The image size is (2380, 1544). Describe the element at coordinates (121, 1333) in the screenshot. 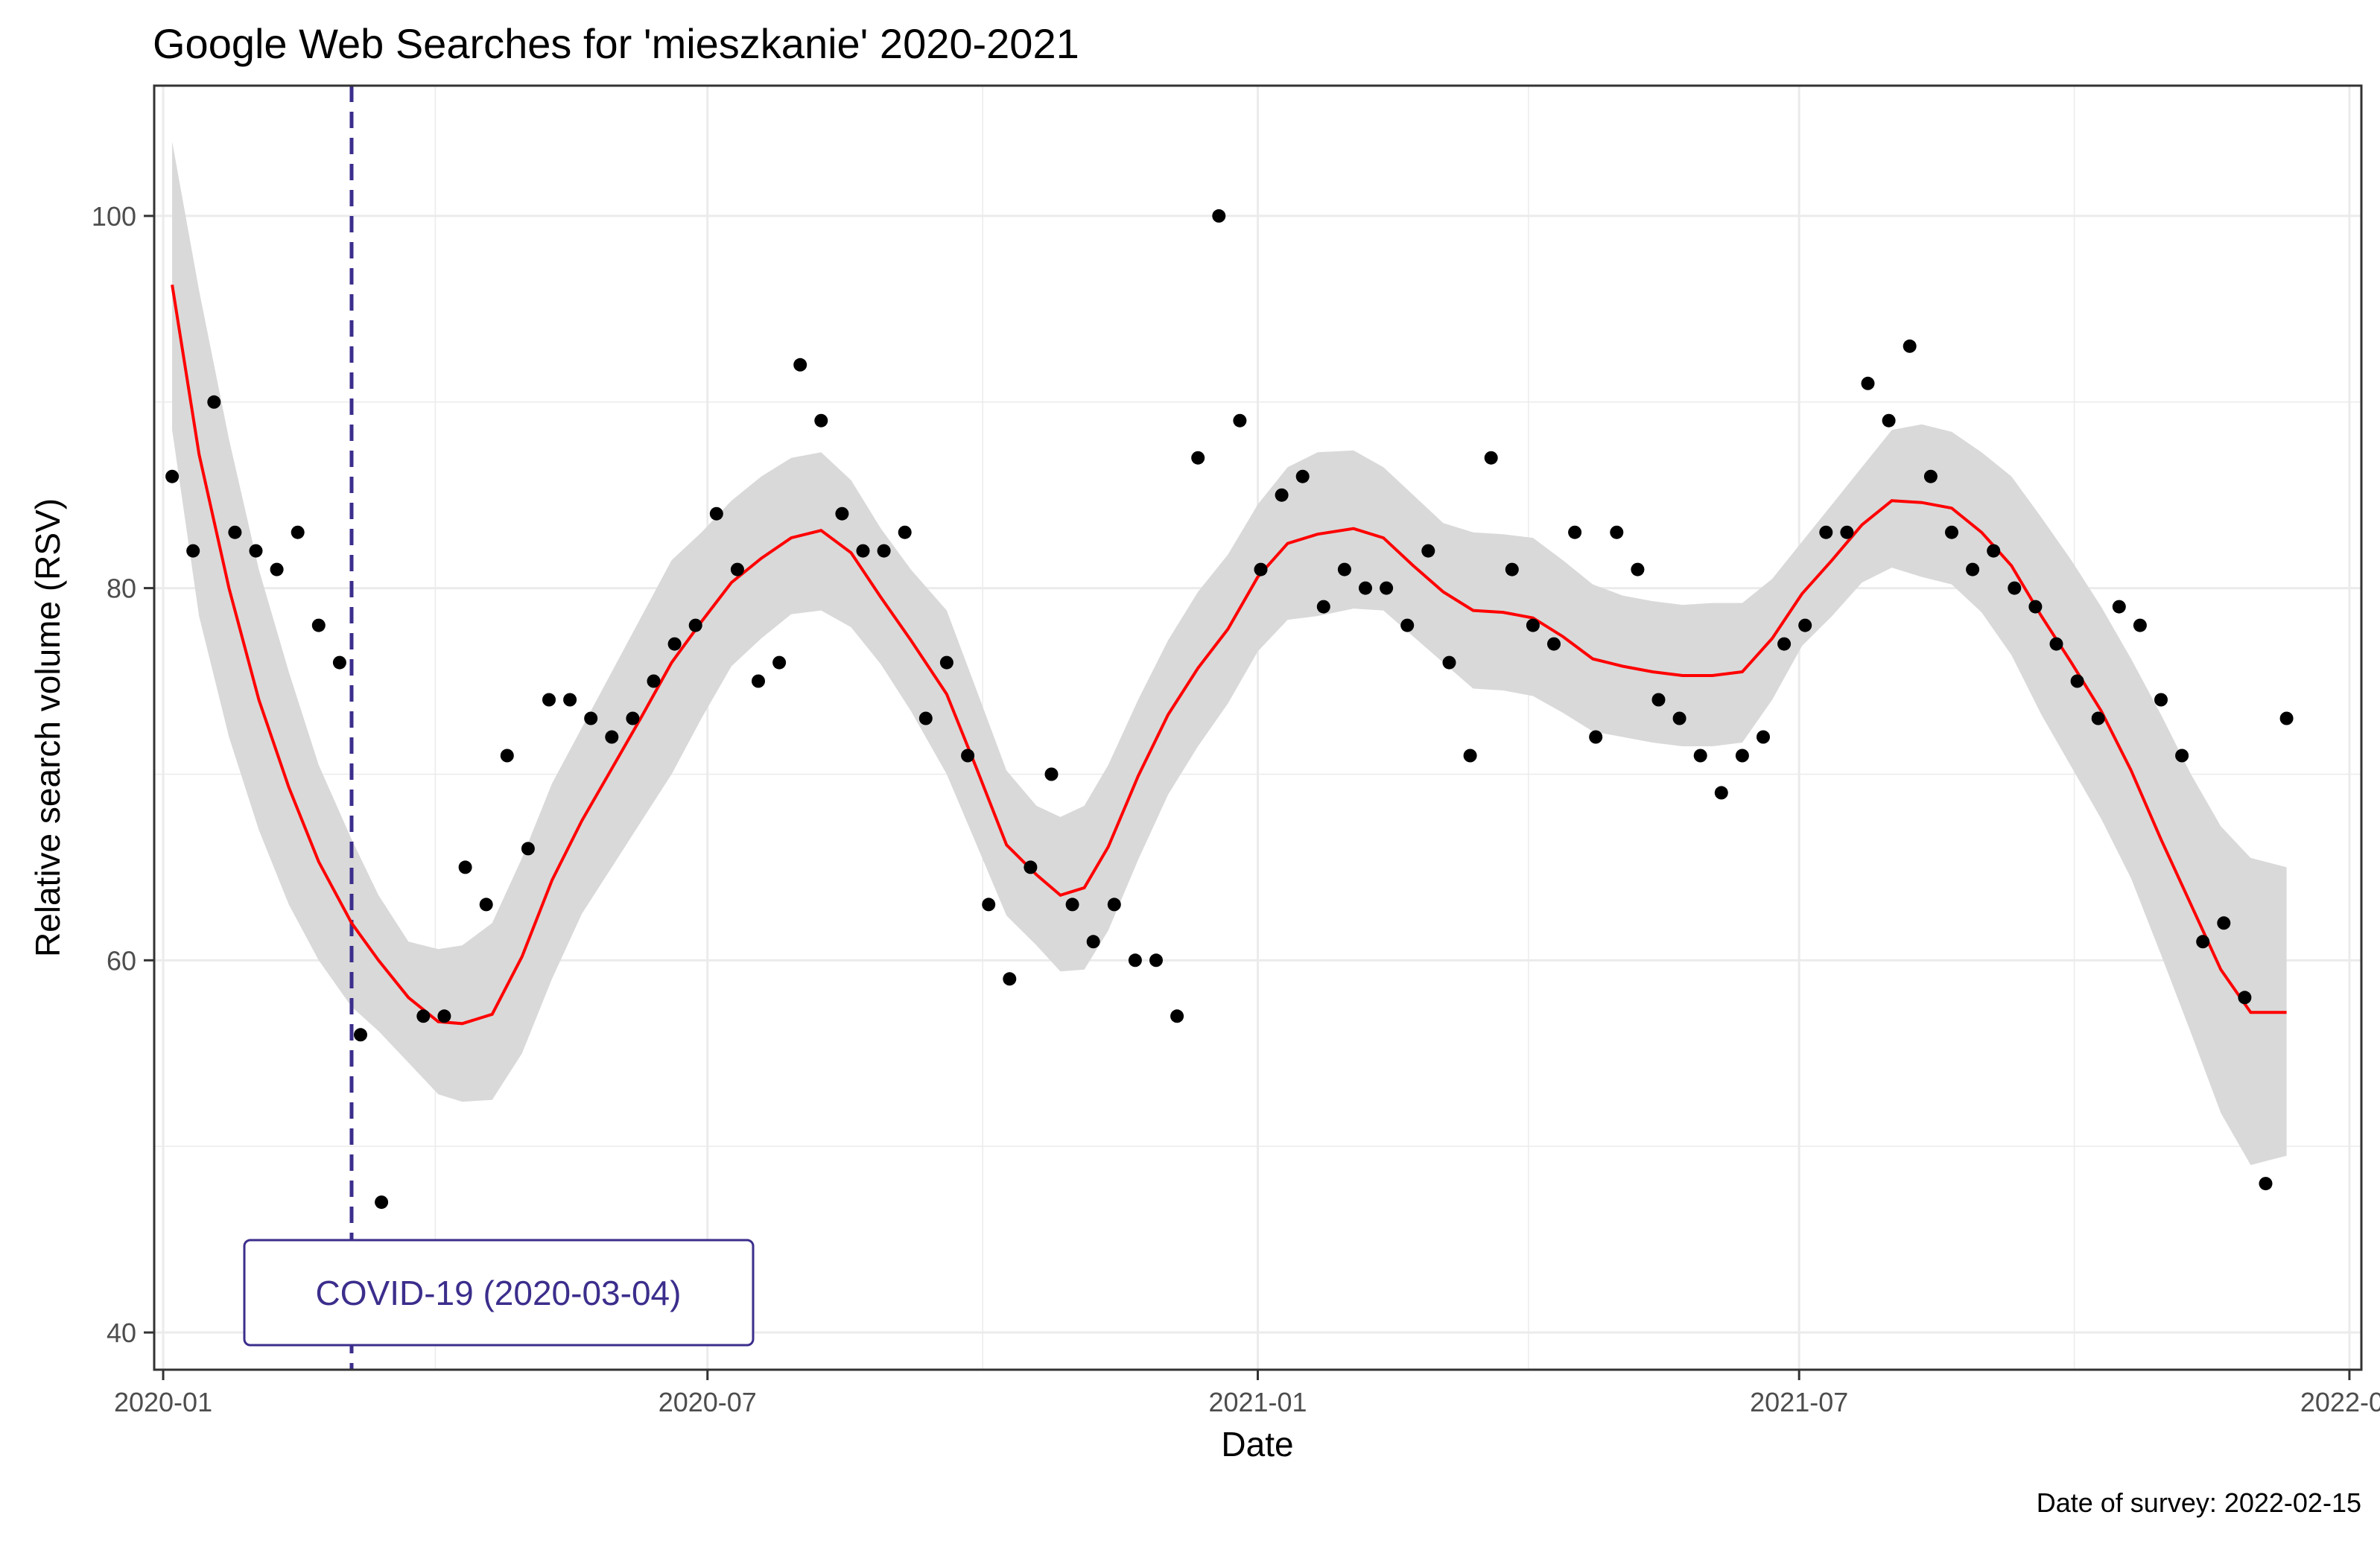

I see `y-tick-label: 40` at that location.